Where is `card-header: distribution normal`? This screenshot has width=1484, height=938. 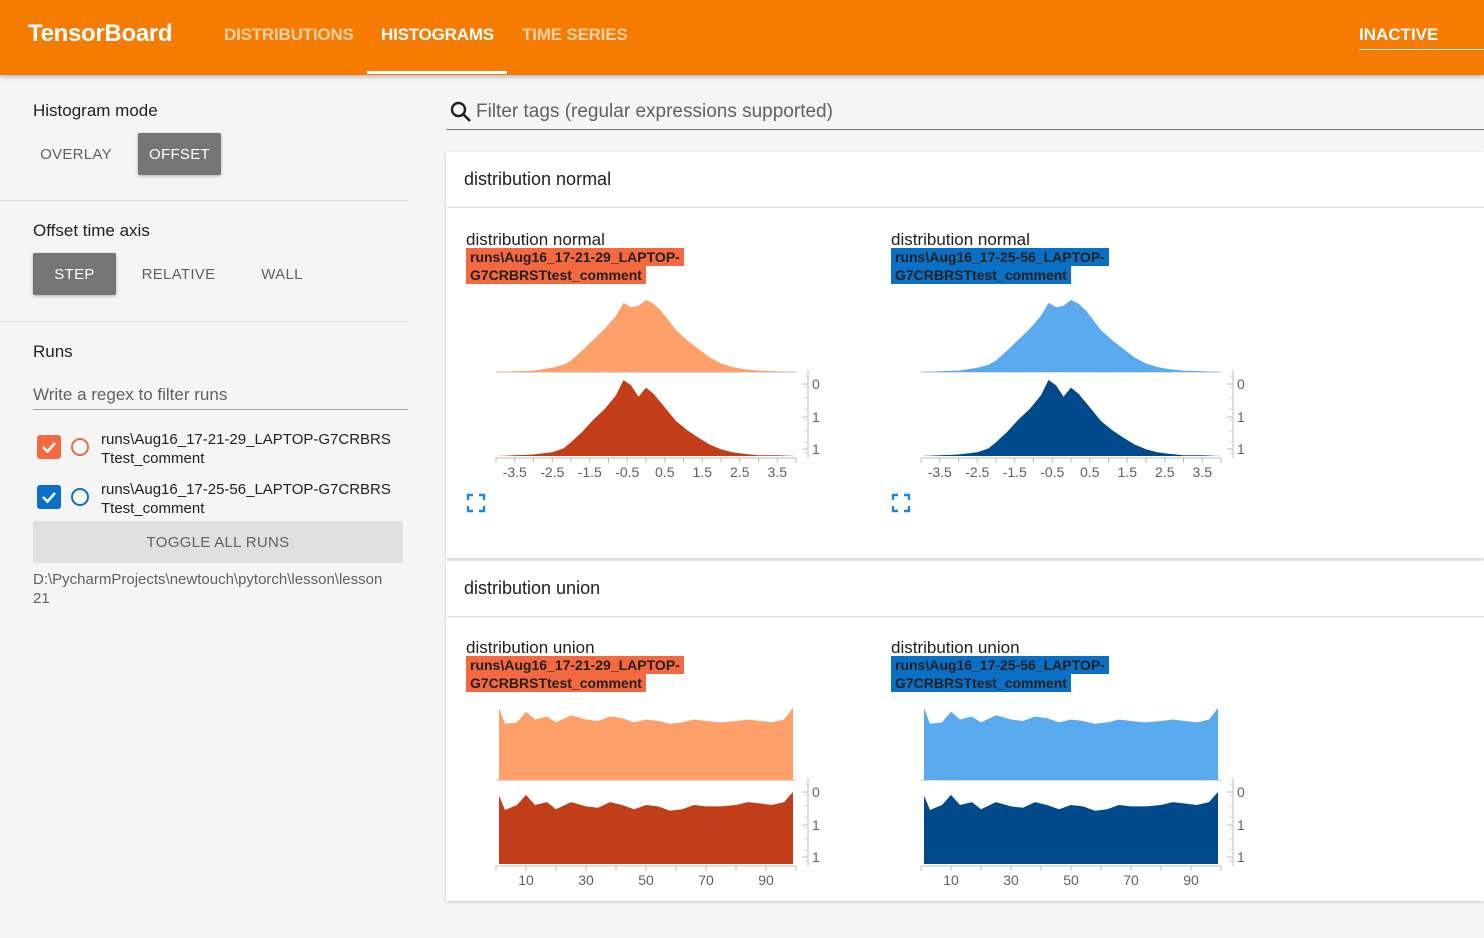 card-header: distribution normal is located at coordinates (965, 180).